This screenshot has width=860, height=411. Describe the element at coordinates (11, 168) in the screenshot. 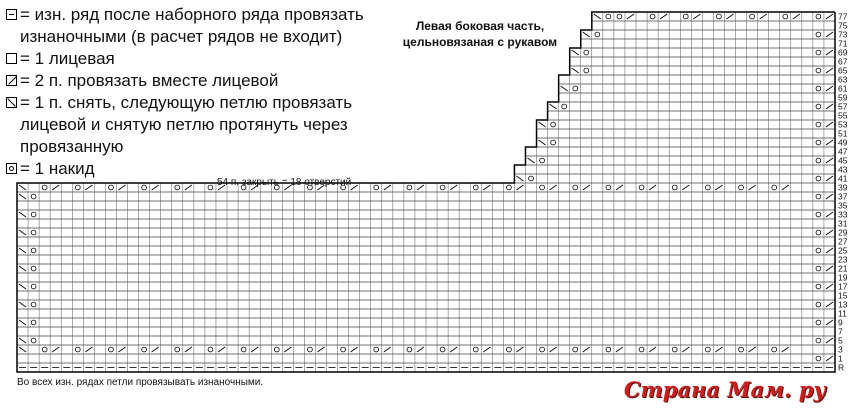

I see `yarn-over-circle-icon` at that location.